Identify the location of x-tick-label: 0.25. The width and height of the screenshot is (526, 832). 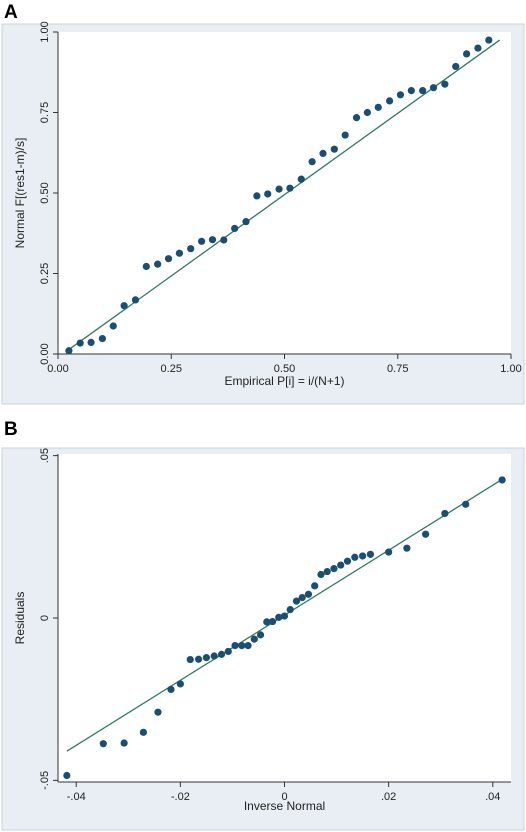
(171, 369).